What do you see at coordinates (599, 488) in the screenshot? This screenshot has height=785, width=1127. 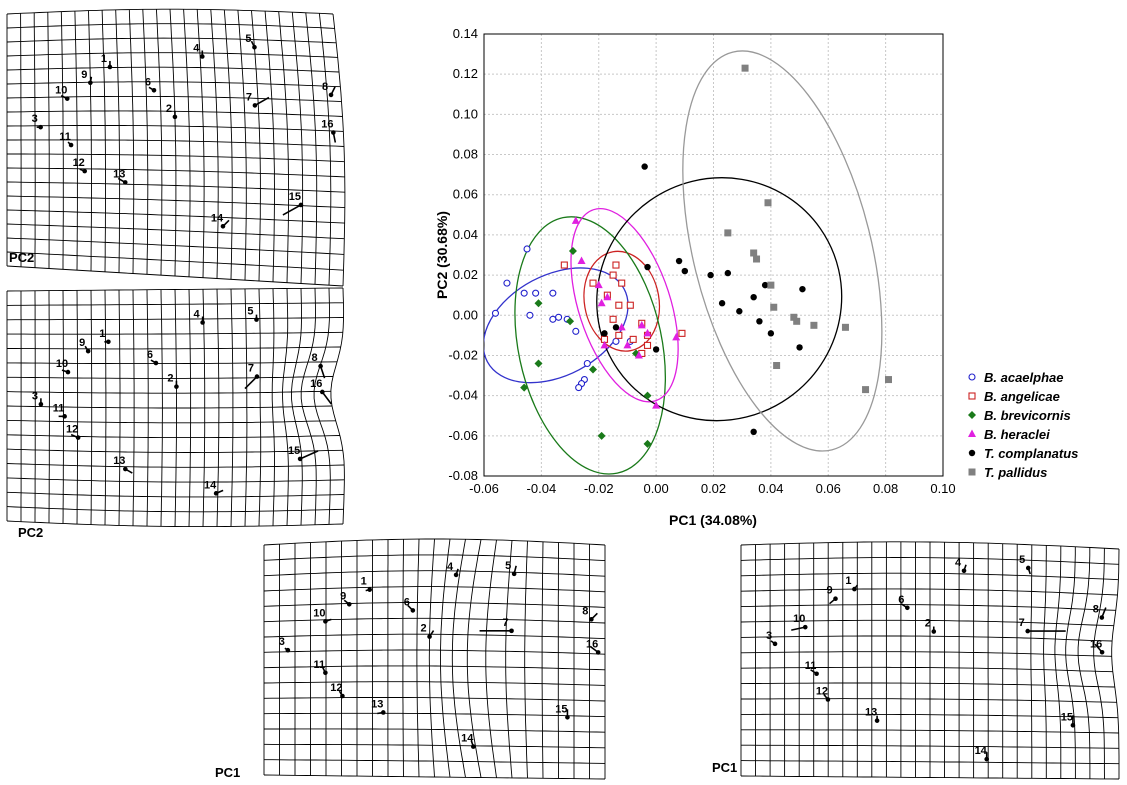 I see `x-tick-label: -0.02` at bounding box center [599, 488].